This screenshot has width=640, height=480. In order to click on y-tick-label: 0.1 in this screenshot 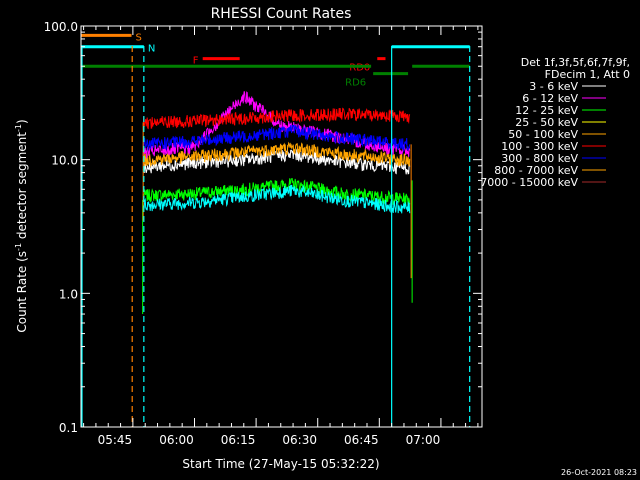, I will do `click(68, 428)`.